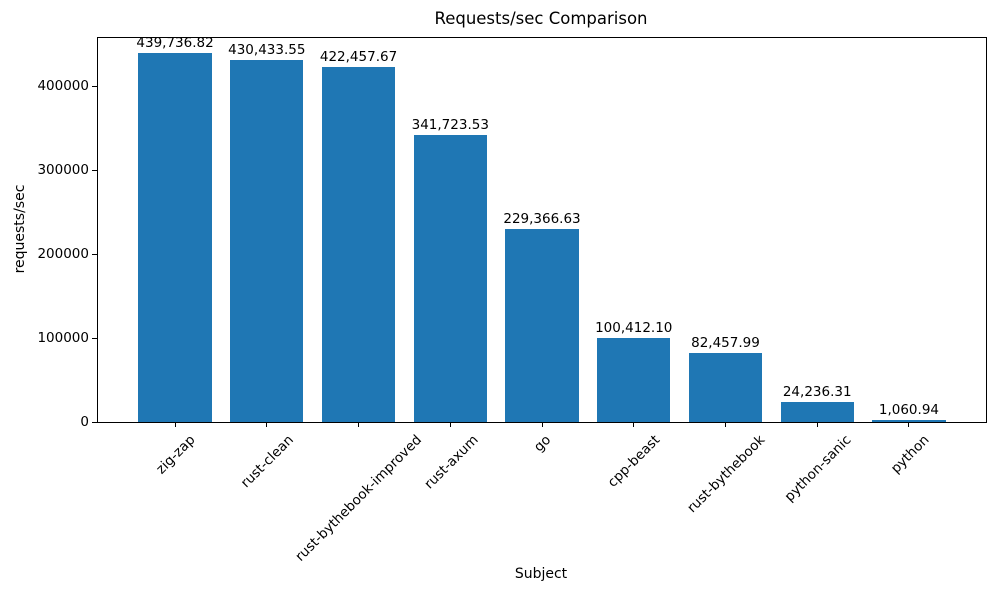 This screenshot has height=600, width=1000. I want to click on y-axis-label: requests/sec, so click(20, 229).